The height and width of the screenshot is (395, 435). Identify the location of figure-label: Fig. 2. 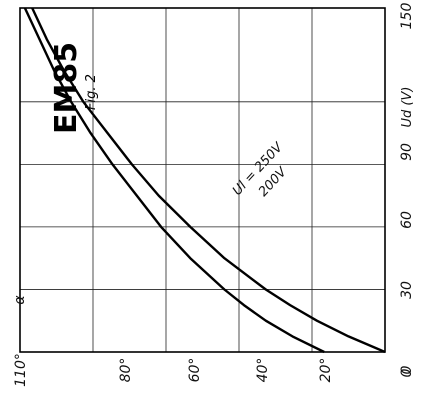
(91, 92).